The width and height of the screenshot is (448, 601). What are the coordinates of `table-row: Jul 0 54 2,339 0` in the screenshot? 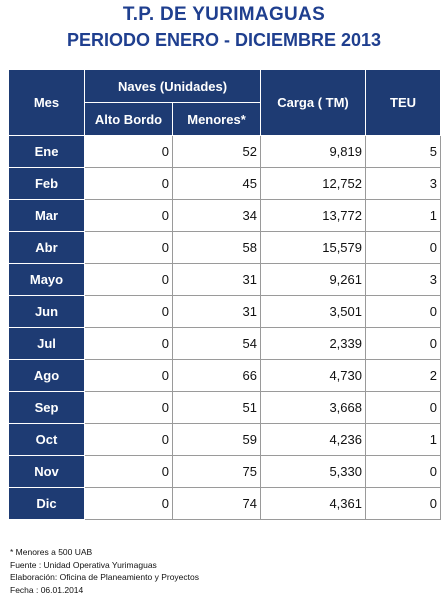 It's located at (224, 343).